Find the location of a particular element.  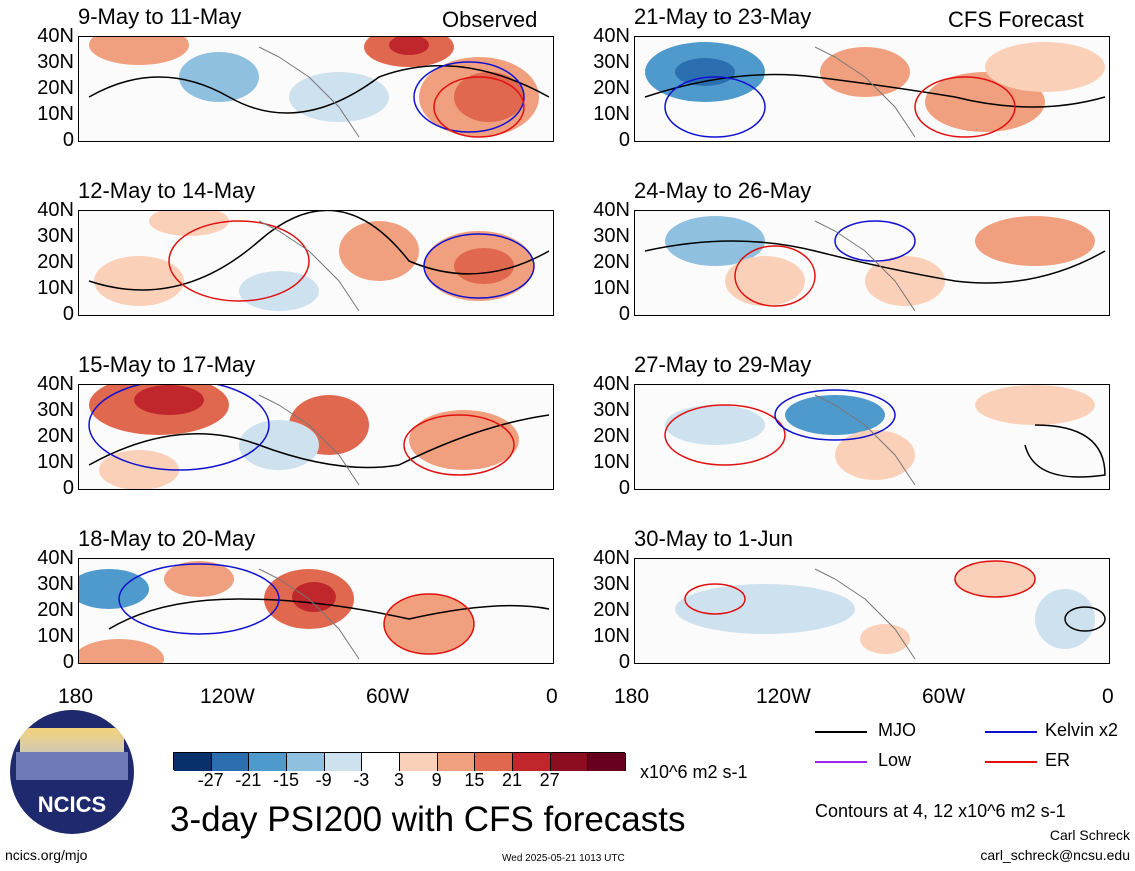

legend-line-low is located at coordinates (841, 762).